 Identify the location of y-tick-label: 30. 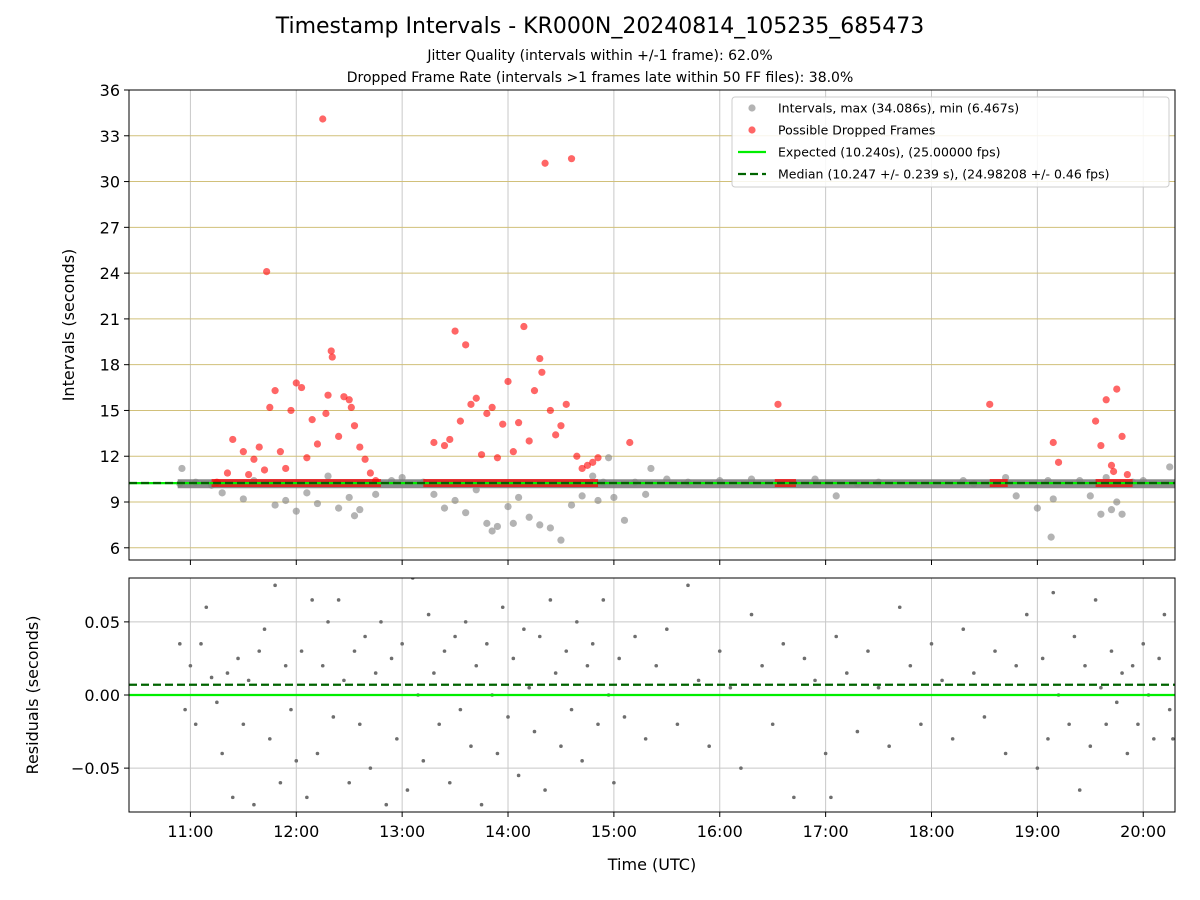
(110, 182).